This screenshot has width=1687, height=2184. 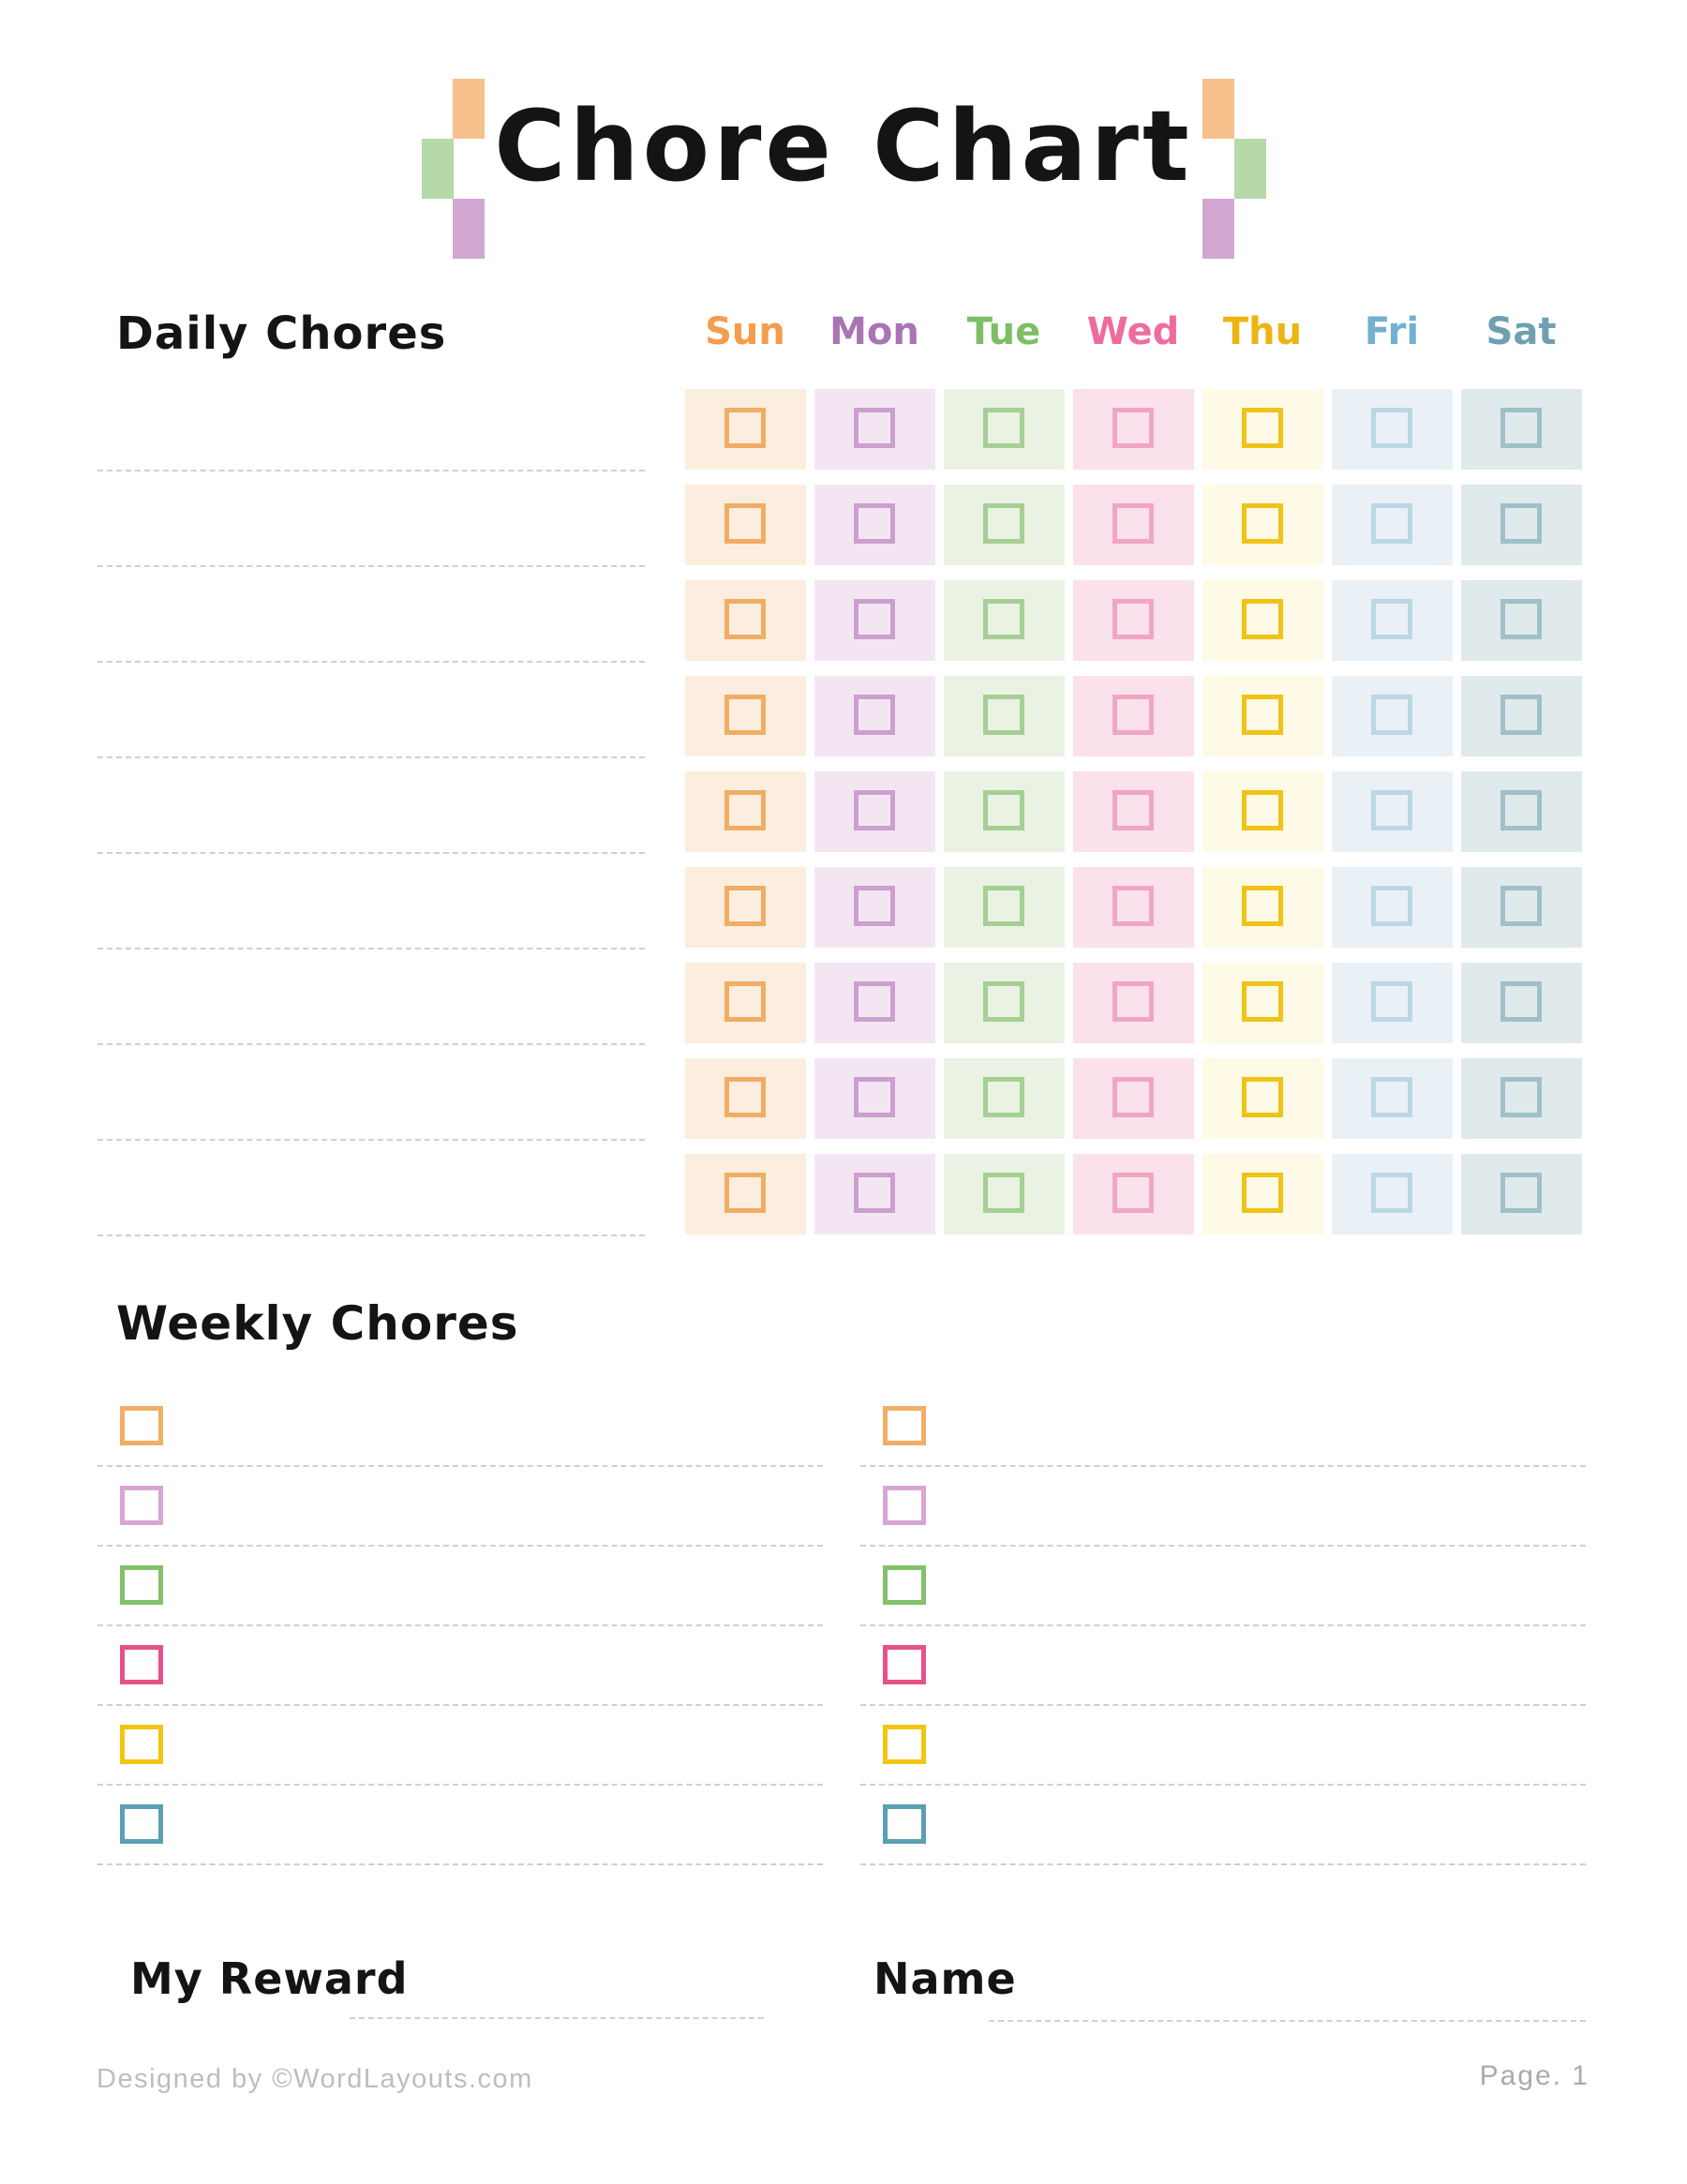 What do you see at coordinates (874, 619) in the screenshot?
I see `grid-checkbox-mon-row3` at bounding box center [874, 619].